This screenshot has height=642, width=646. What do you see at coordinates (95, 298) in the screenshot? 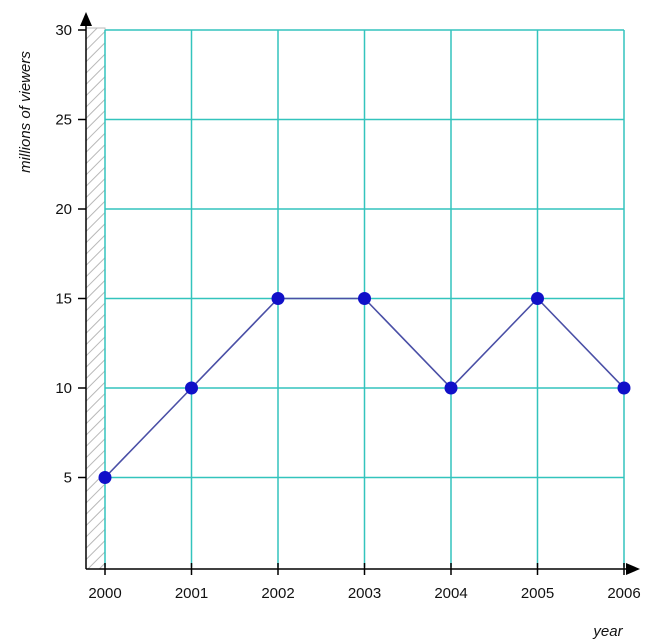
I see `y-axis-hatch-band` at bounding box center [95, 298].